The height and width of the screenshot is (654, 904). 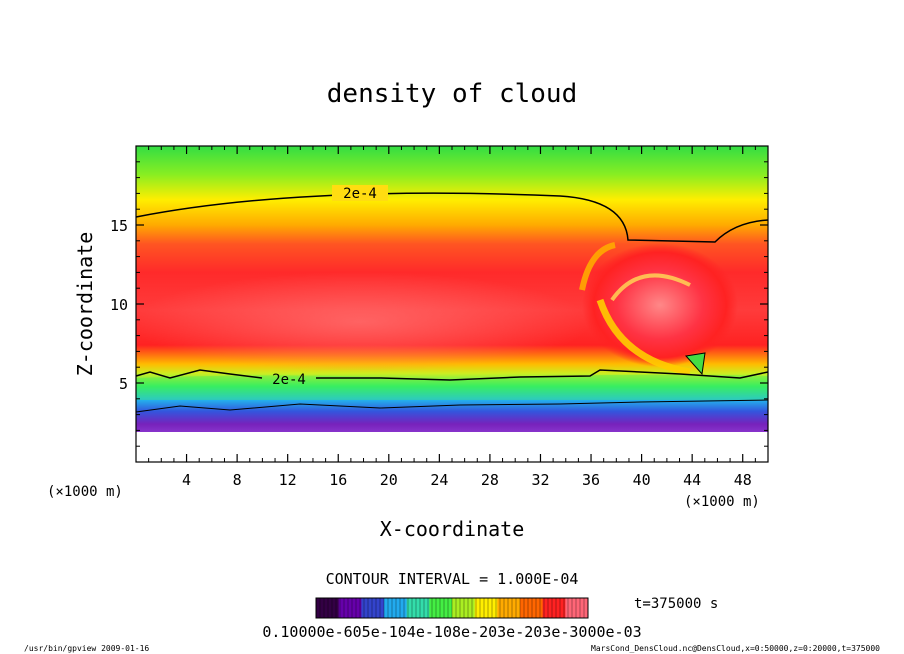 What do you see at coordinates (439, 480) in the screenshot?
I see `x-tick-label-5: 24` at bounding box center [439, 480].